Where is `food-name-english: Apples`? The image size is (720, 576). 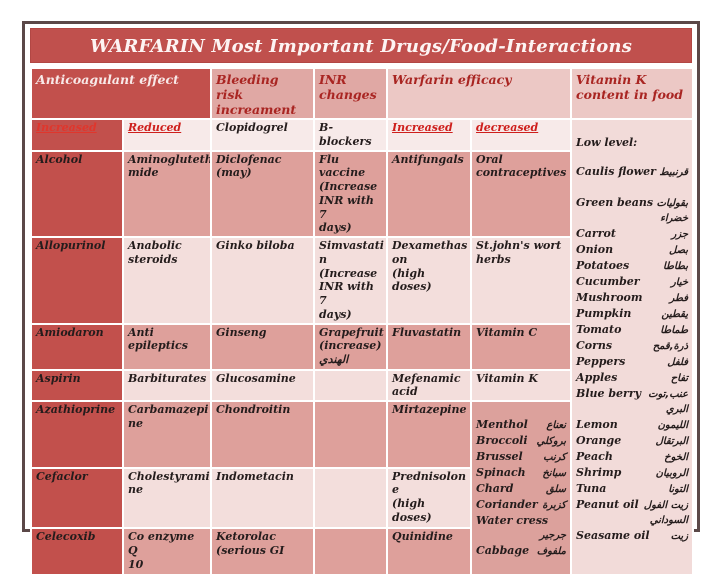
food-name-english: Apples is located at coordinates (597, 377).